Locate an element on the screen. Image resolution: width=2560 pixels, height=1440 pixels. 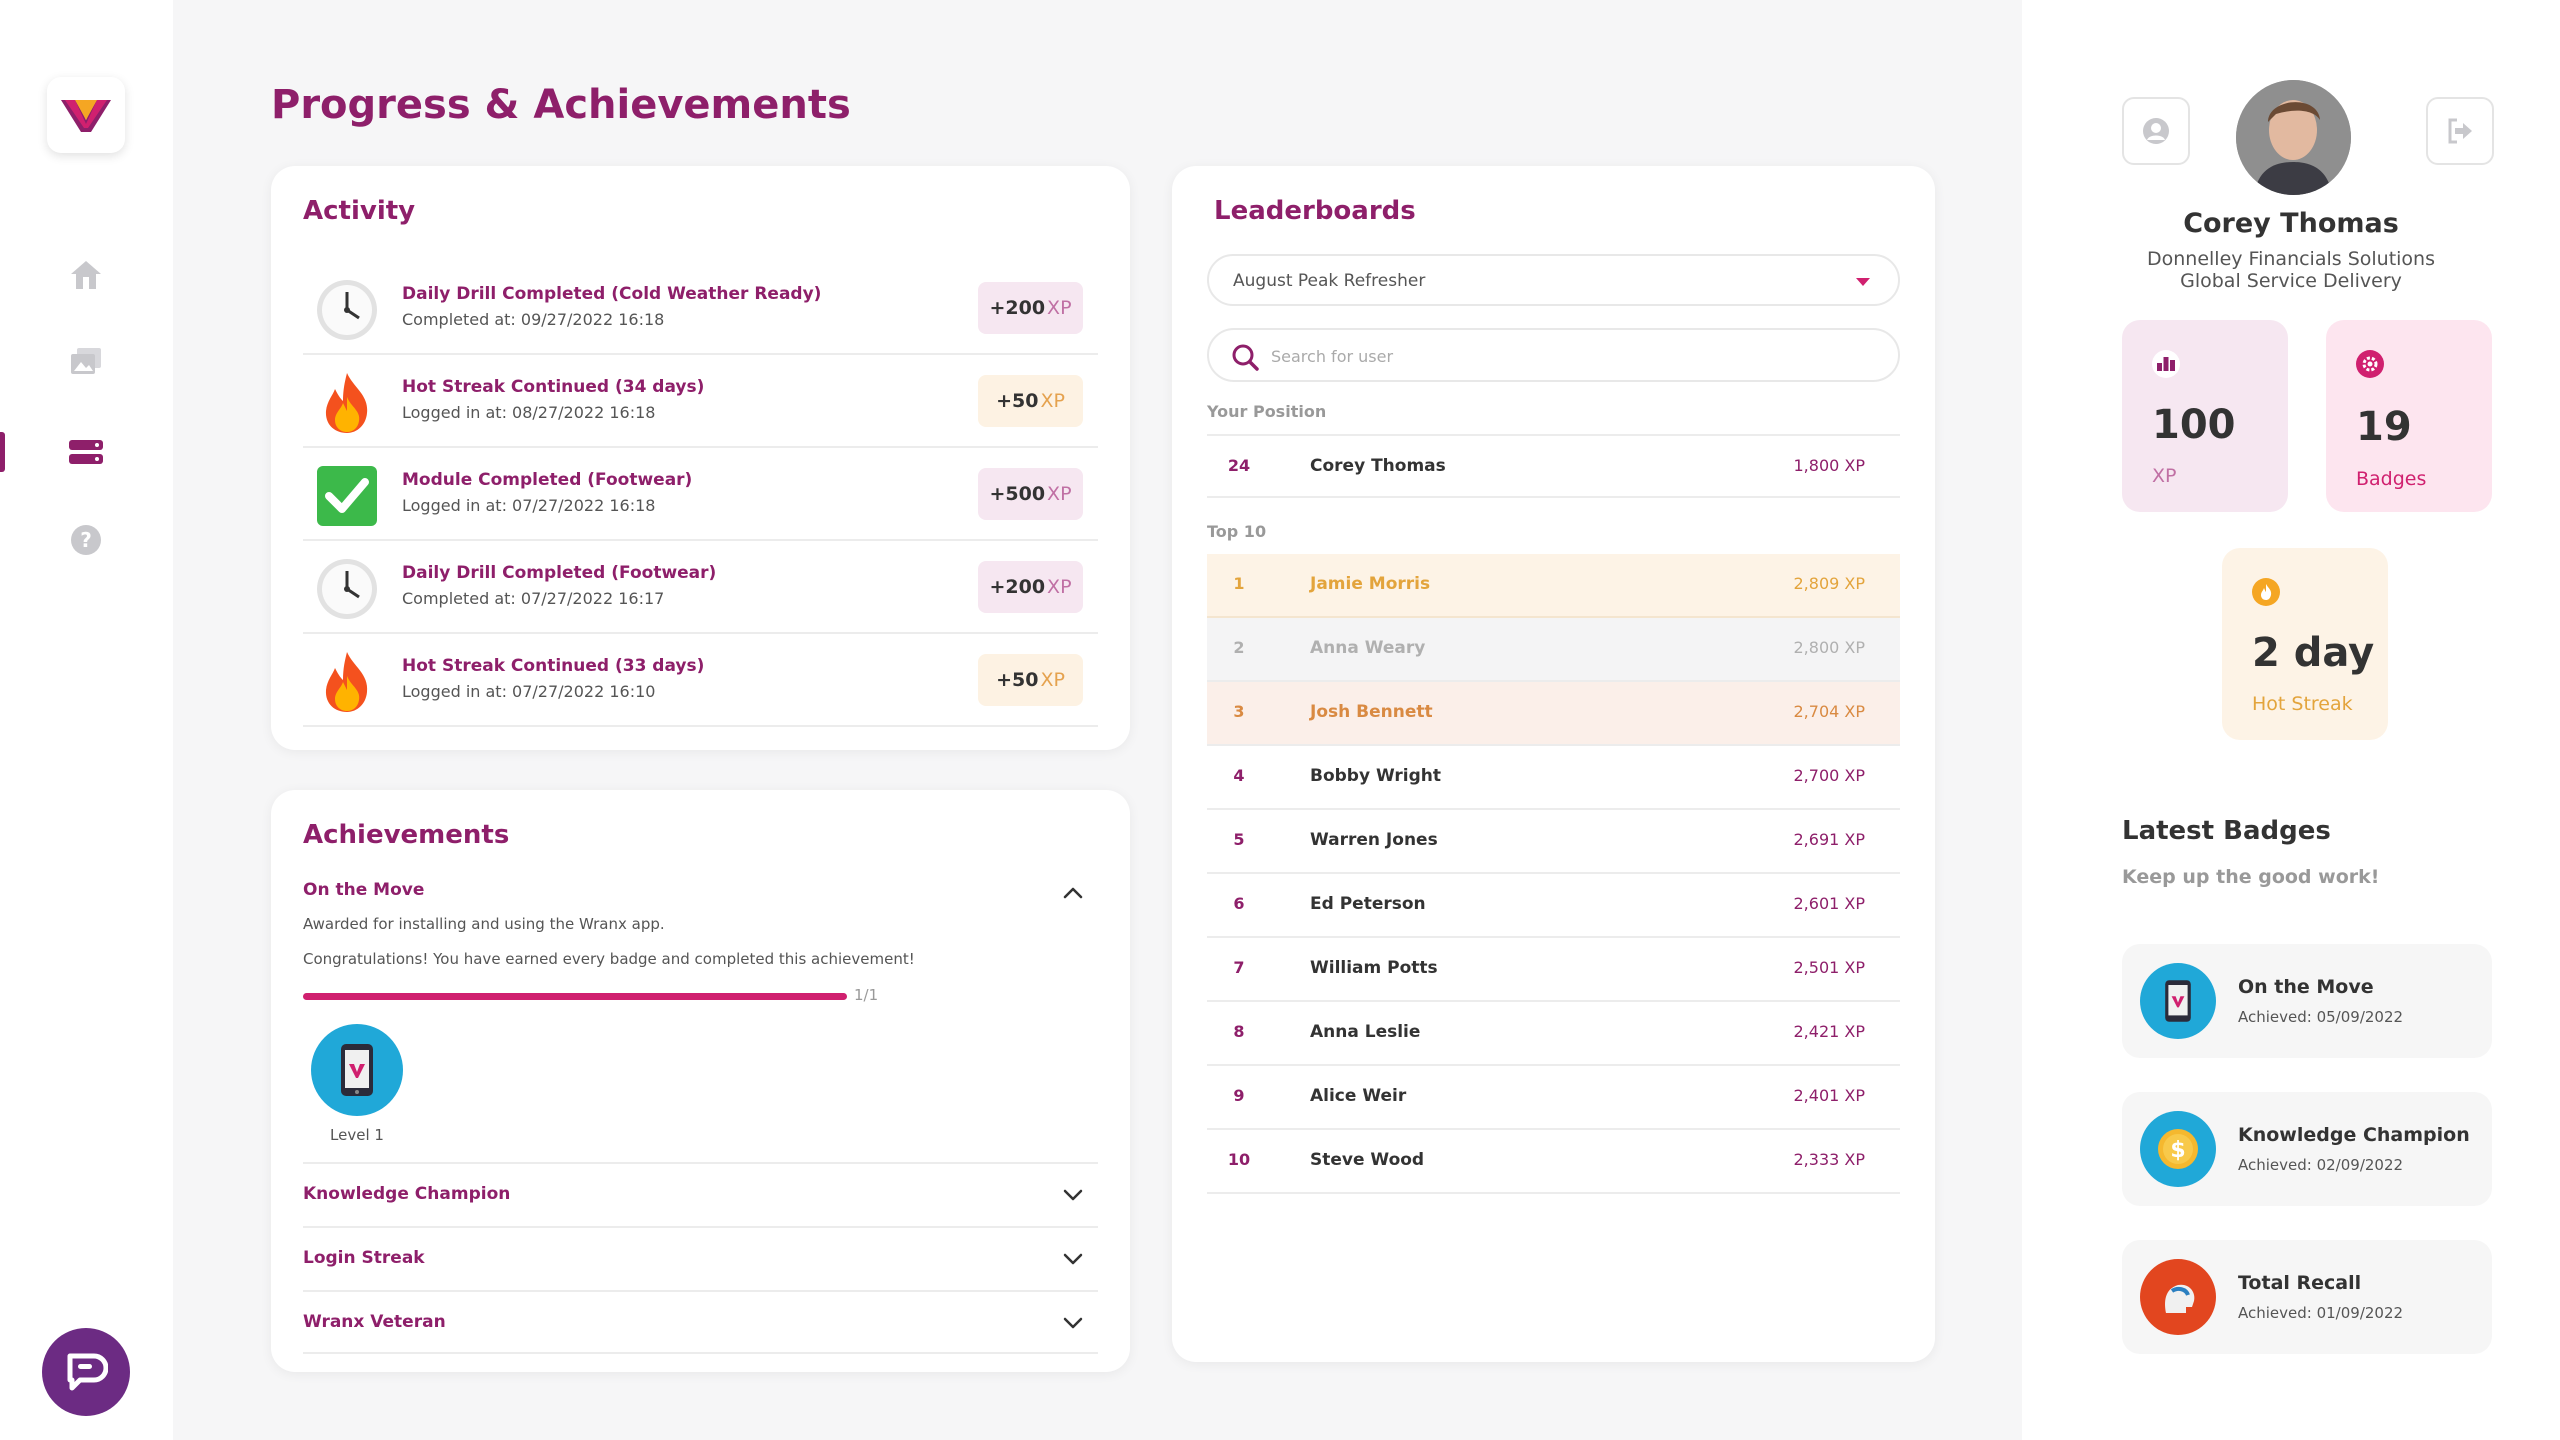
logout-icon is located at coordinates (2460, 131).